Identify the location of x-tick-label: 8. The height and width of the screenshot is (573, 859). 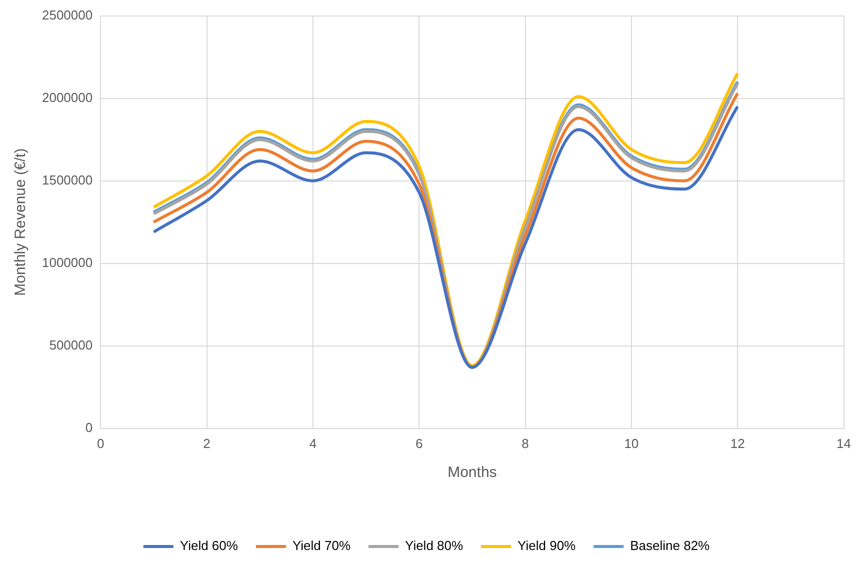
(525, 443).